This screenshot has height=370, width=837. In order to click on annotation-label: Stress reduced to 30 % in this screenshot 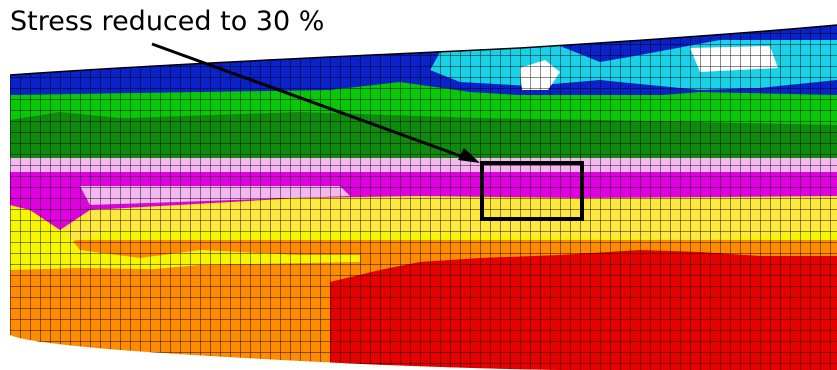, I will do `click(167, 21)`.